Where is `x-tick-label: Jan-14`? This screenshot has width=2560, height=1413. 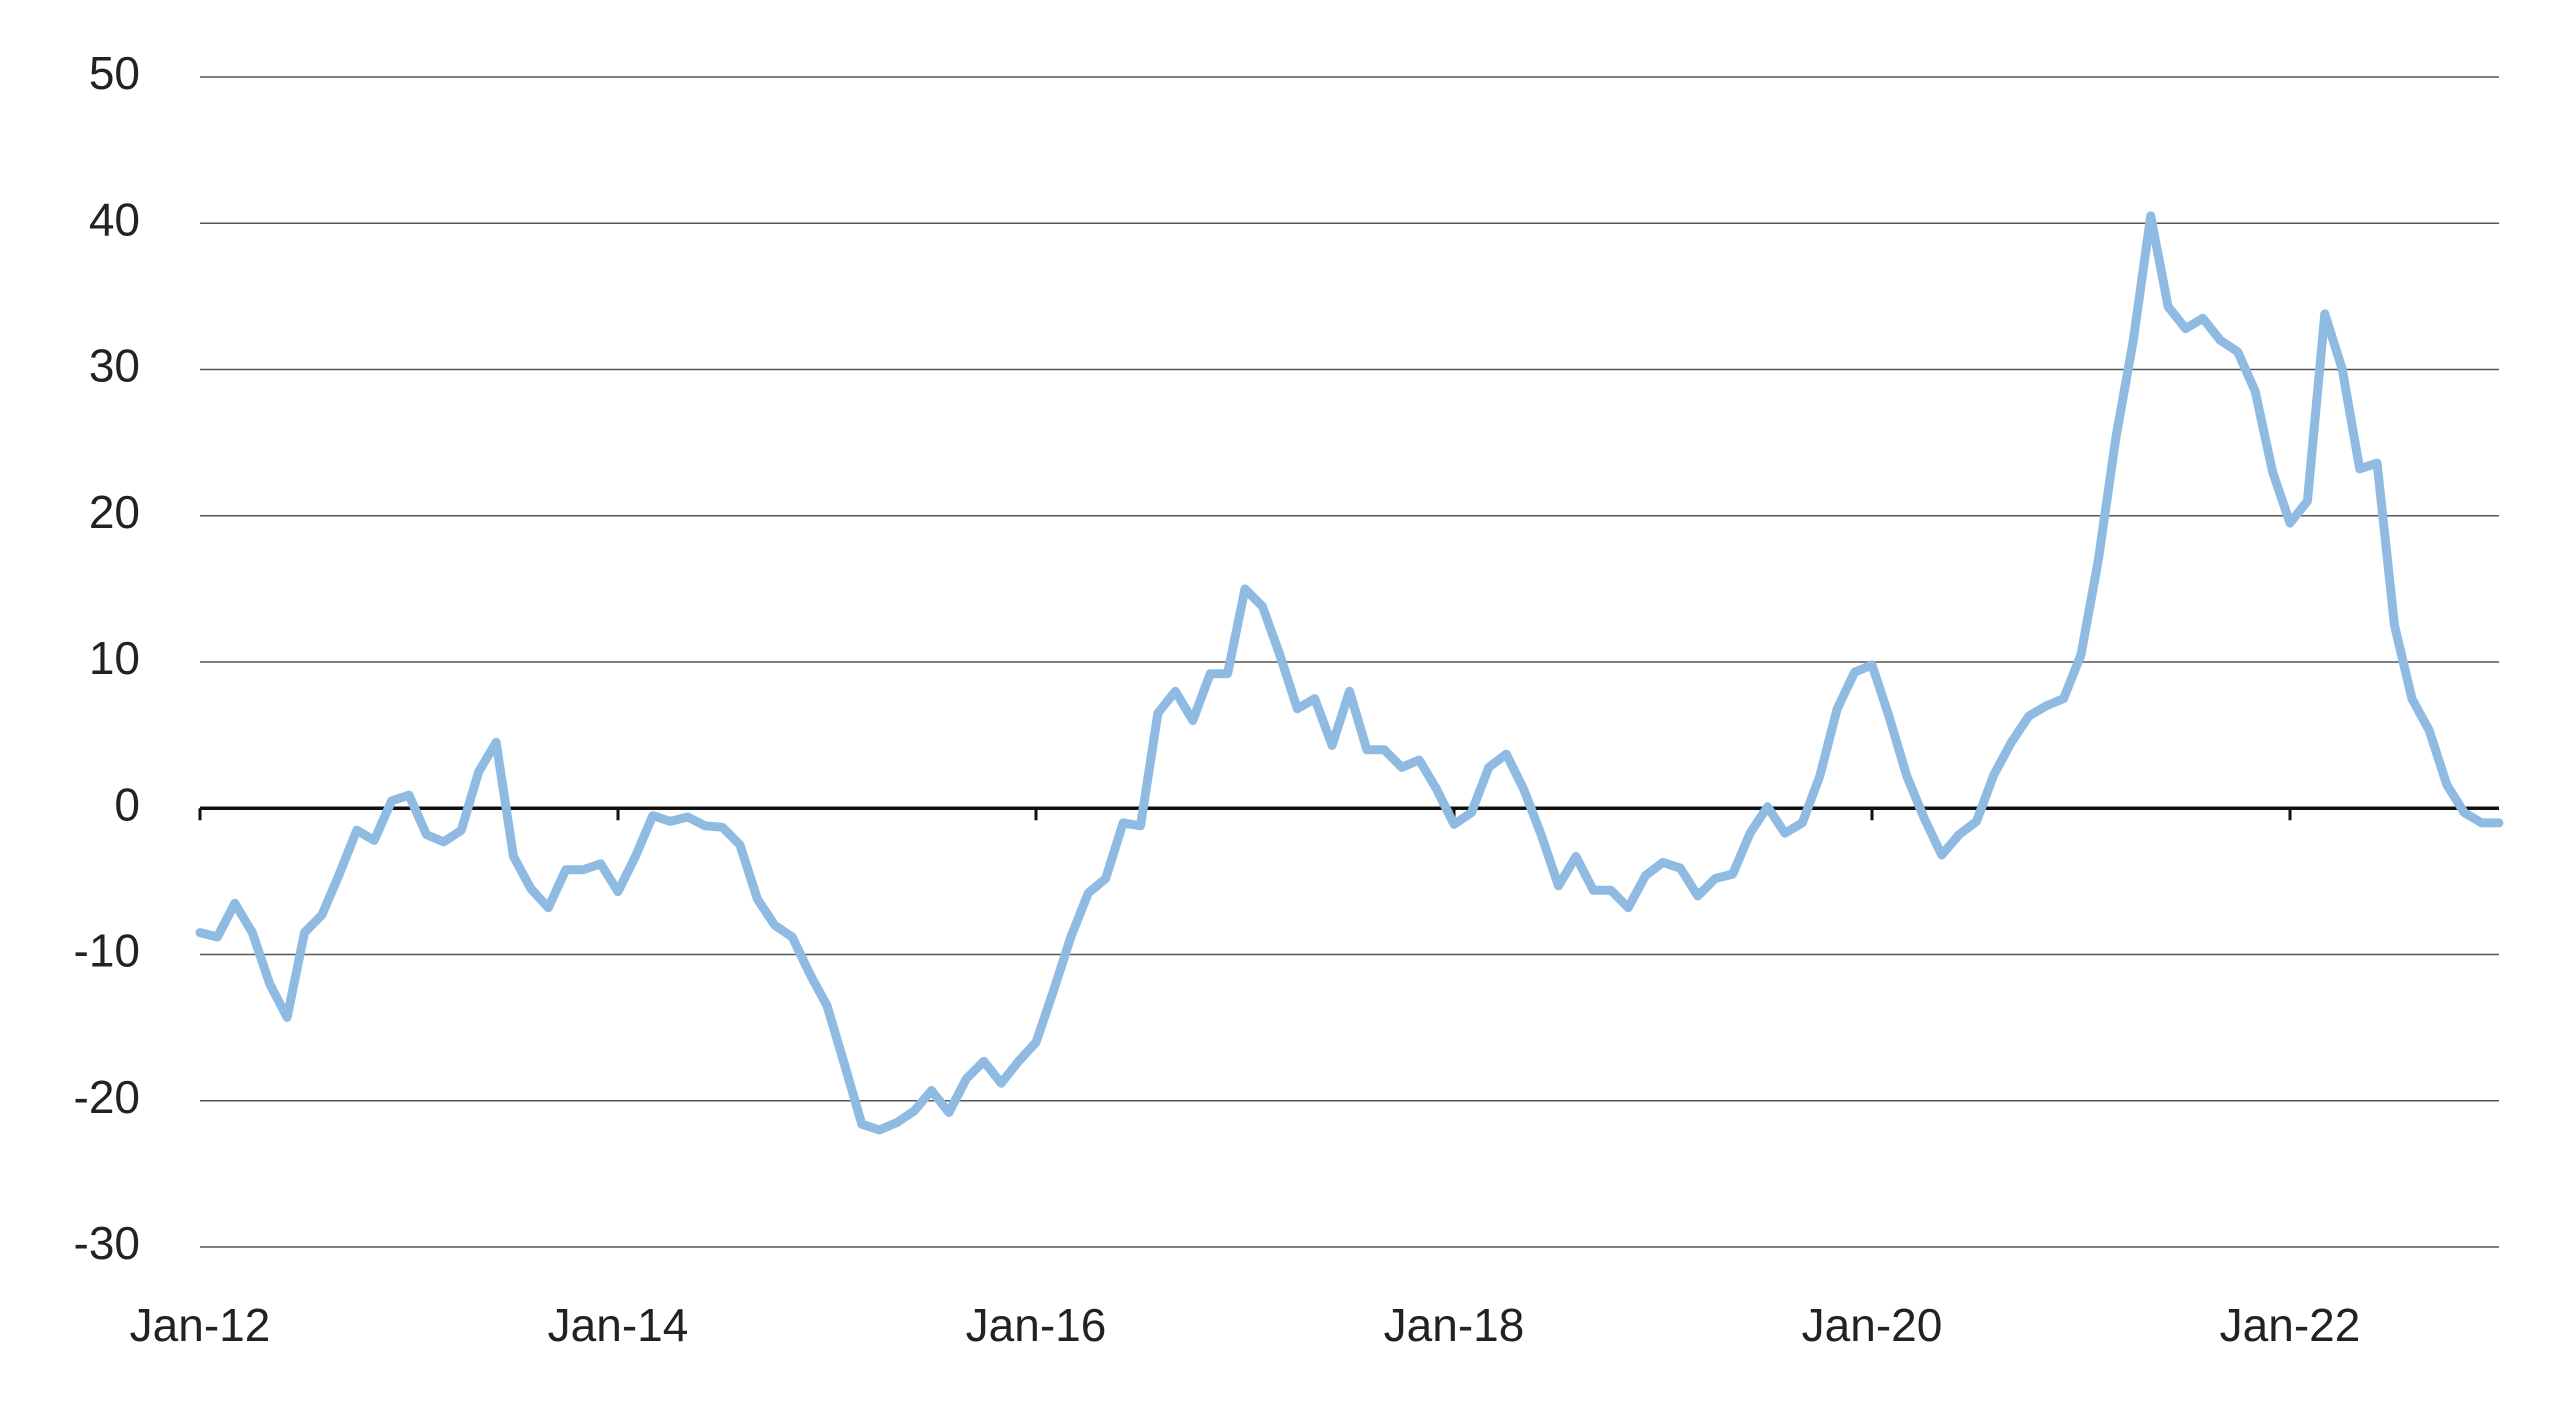 x-tick-label: Jan-14 is located at coordinates (618, 1325).